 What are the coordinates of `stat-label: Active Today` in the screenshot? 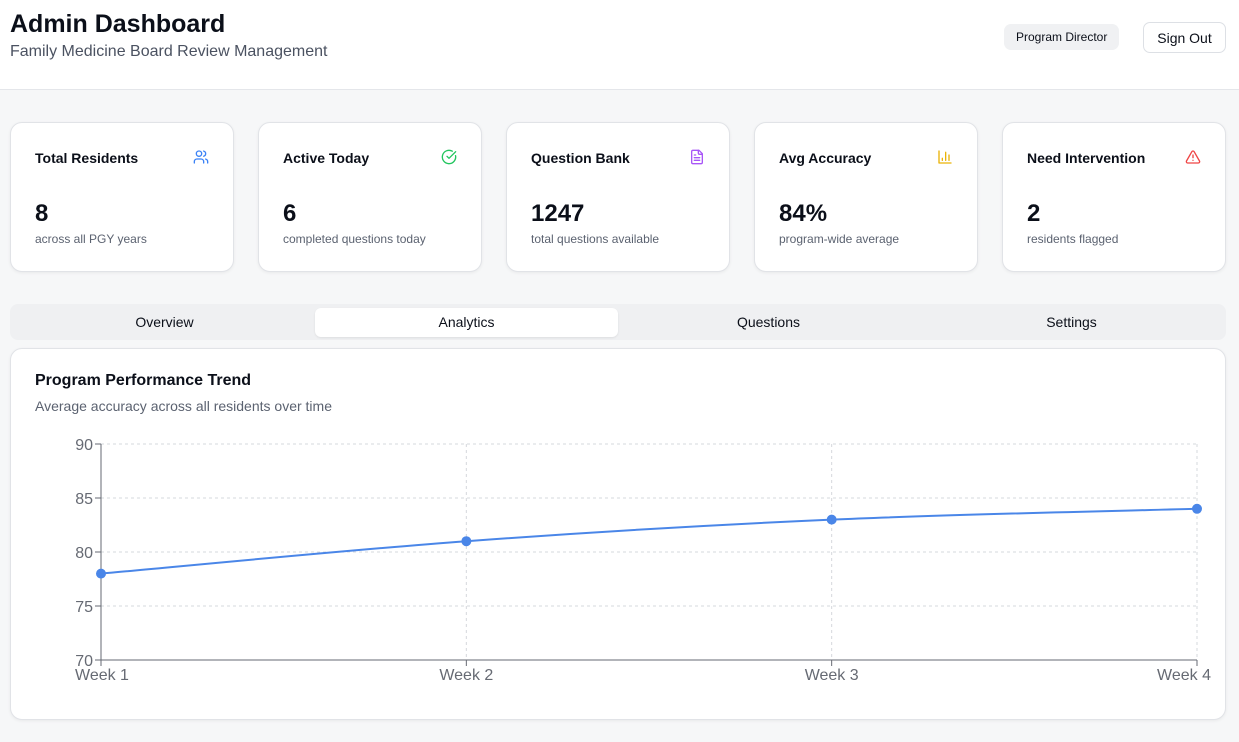 It's located at (326, 158).